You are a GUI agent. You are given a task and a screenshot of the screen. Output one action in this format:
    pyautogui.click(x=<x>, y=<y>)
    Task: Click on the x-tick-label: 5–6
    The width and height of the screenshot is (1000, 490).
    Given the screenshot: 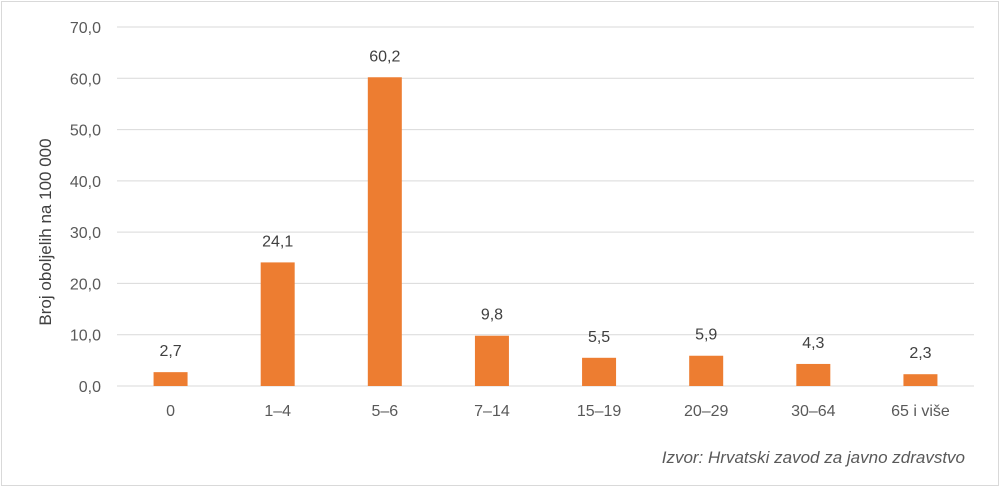 What is the action you would take?
    pyautogui.click(x=384, y=411)
    